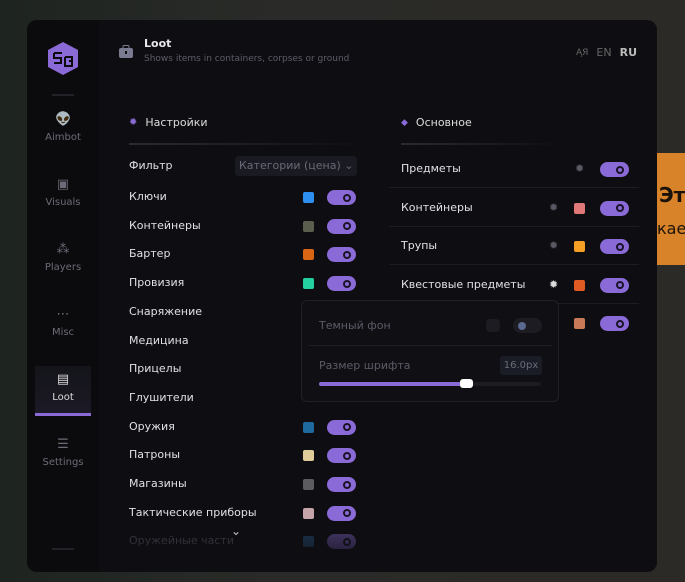  Describe the element at coordinates (466, 383) in the screenshot. I see `slider-handle` at that location.